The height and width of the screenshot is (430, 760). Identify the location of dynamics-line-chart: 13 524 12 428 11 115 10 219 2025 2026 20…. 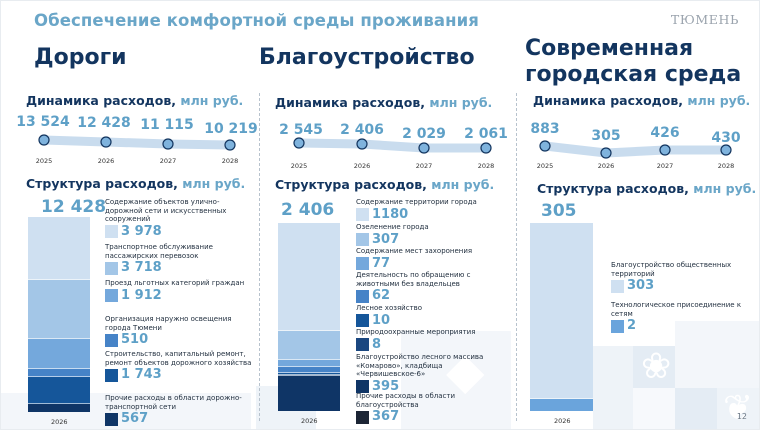
(130, 141).